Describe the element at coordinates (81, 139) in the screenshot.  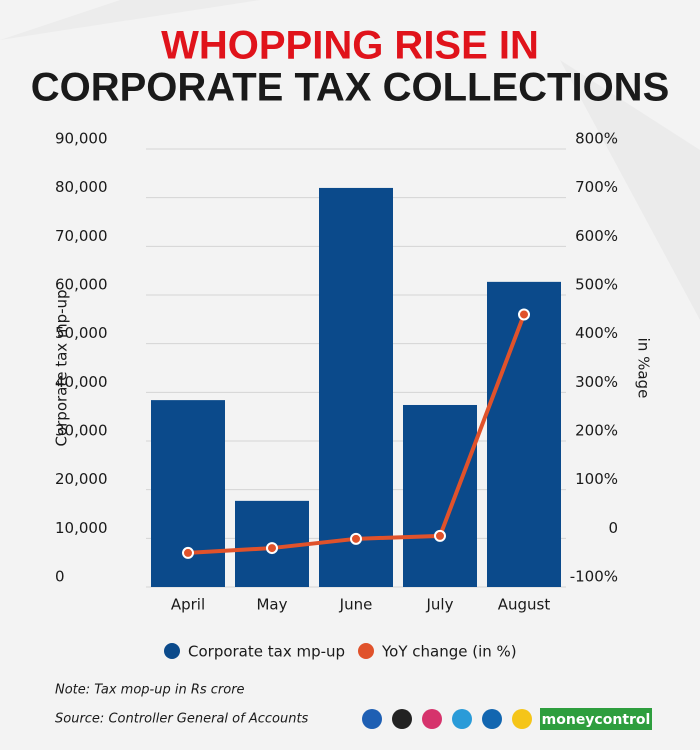
I see `y-tick-label: 90,000` at that location.